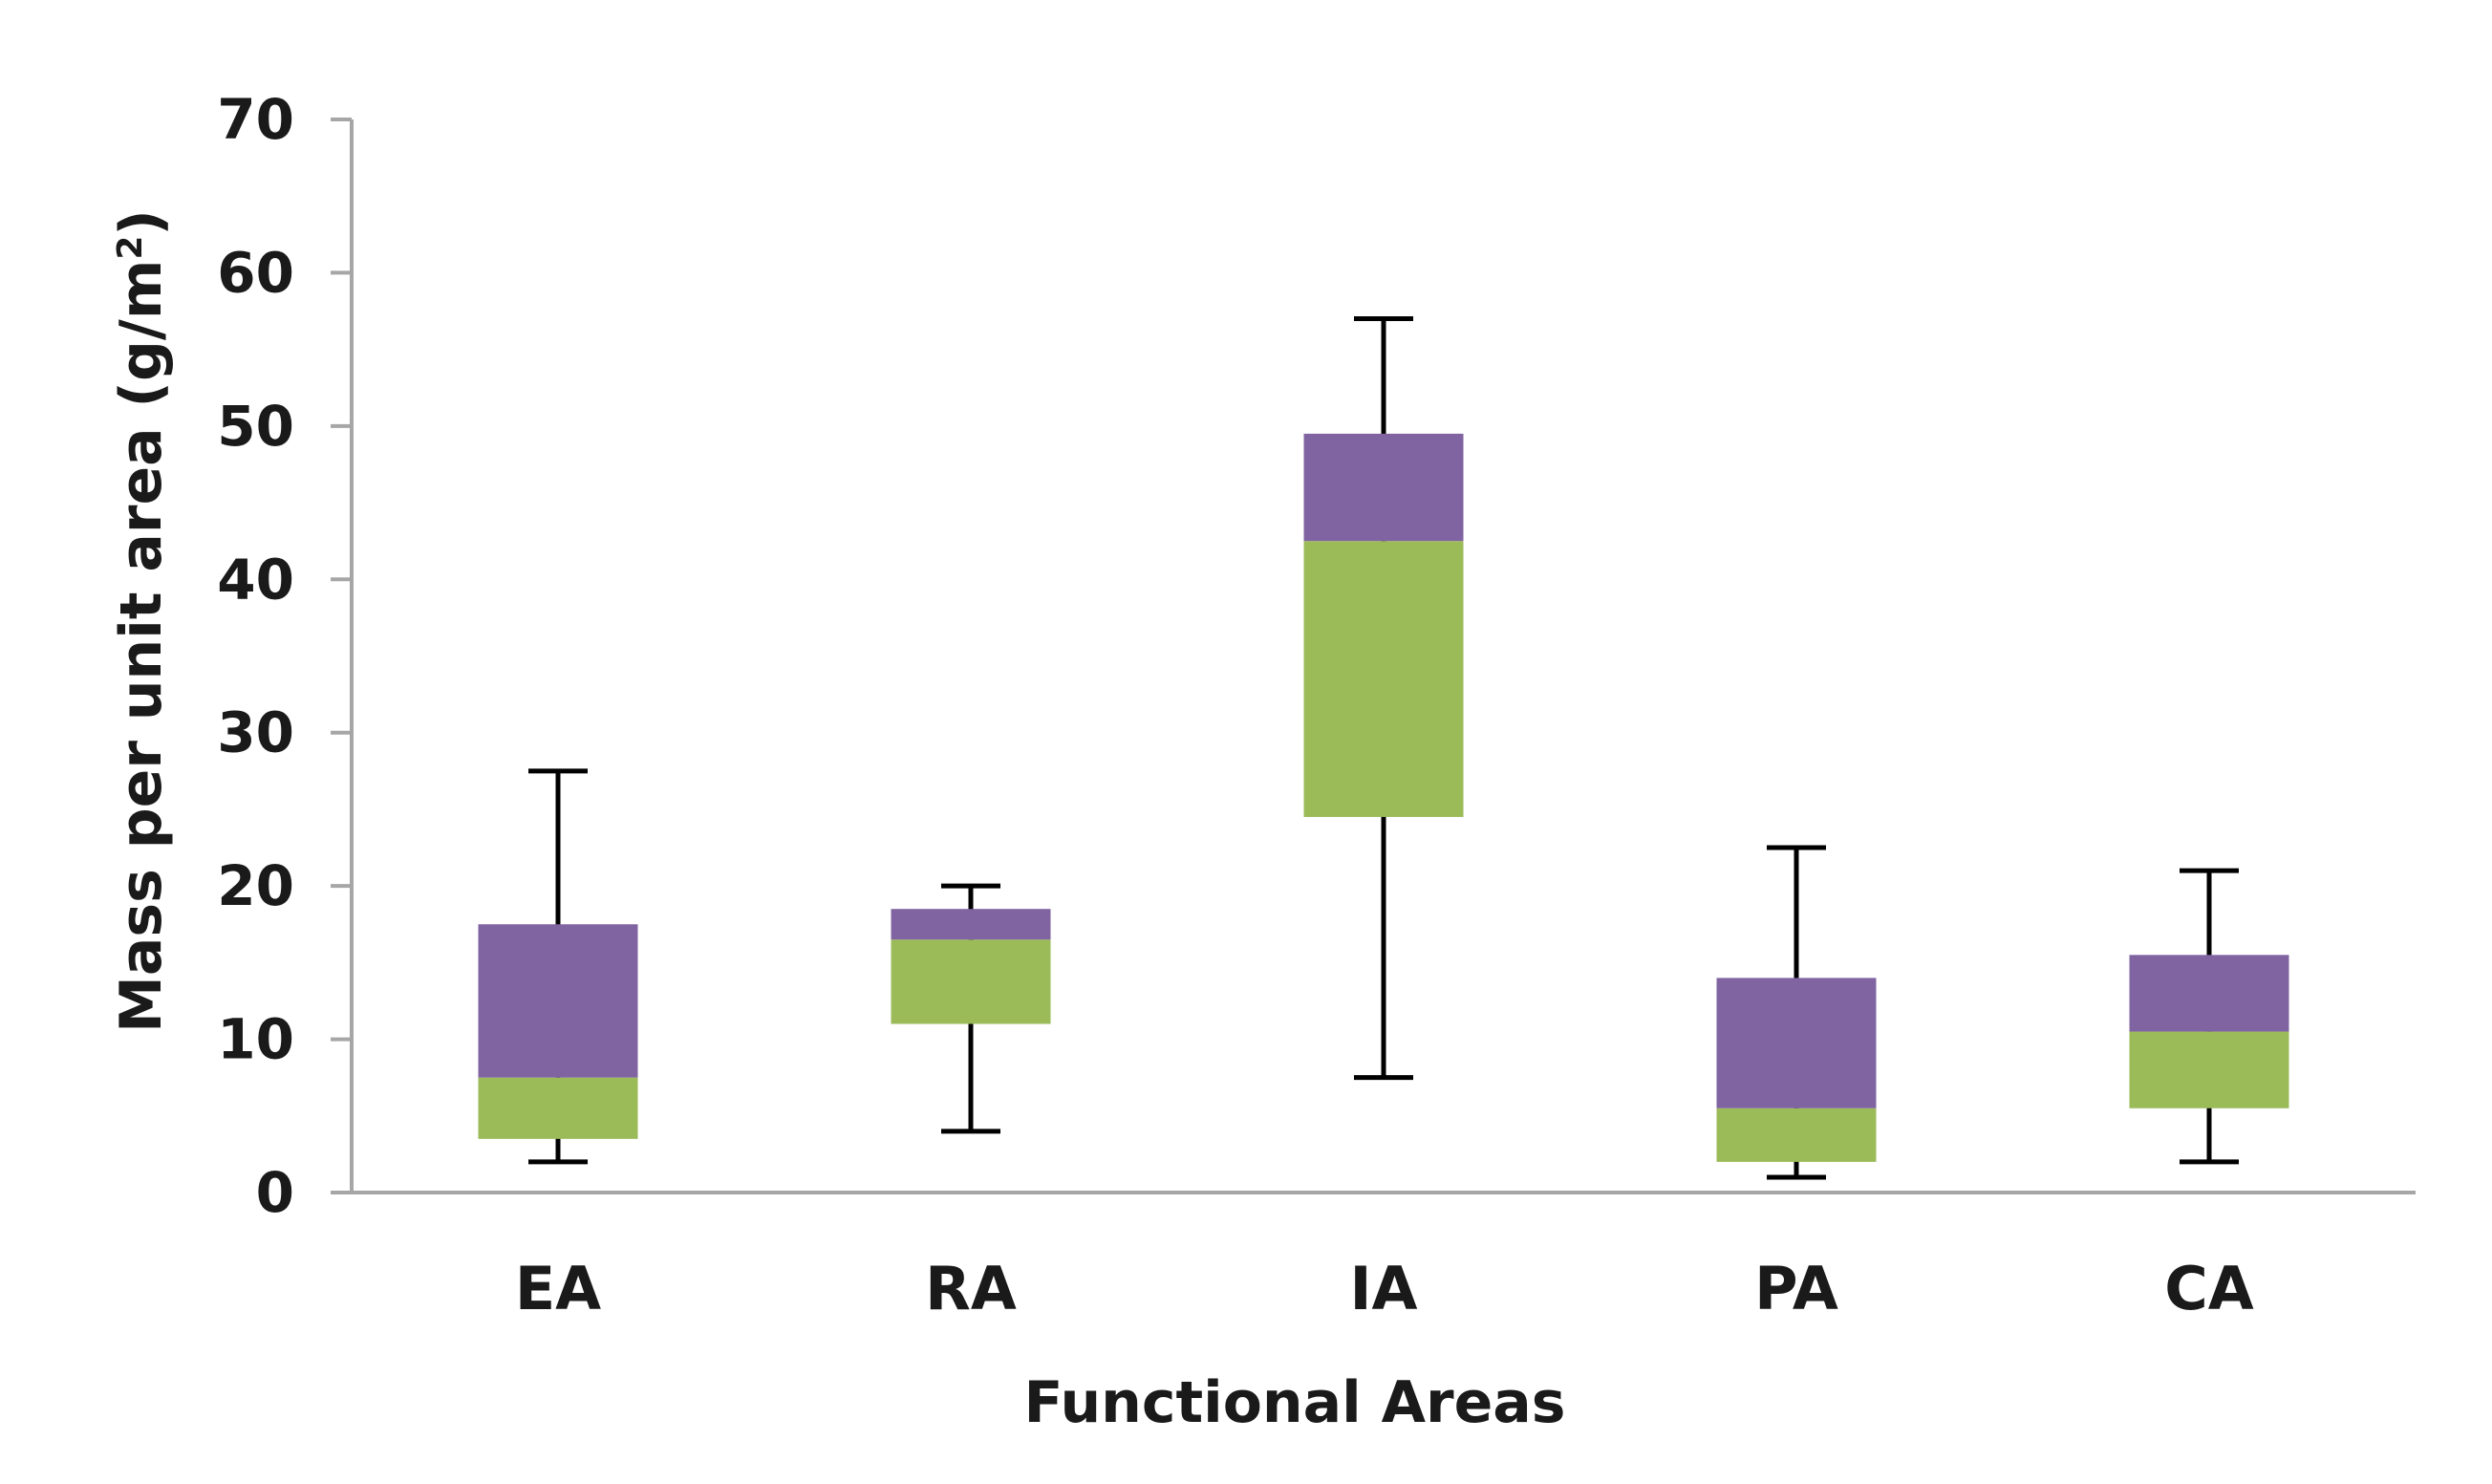 The width and height of the screenshot is (2492, 1484). I want to click on y-tick-label: 10, so click(255, 1039).